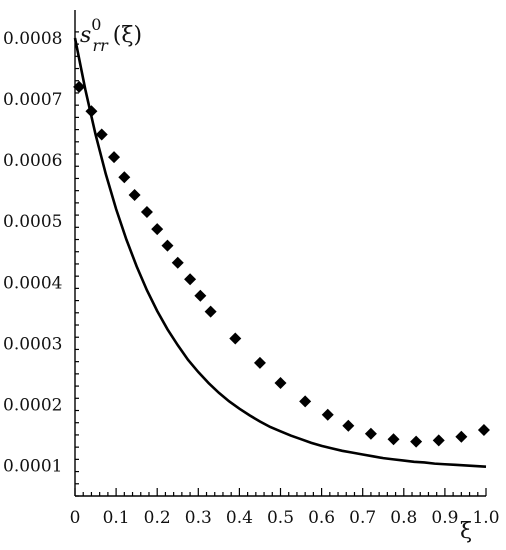 The image size is (506, 550). I want to click on x-tick-label: 0.2, so click(157, 518).